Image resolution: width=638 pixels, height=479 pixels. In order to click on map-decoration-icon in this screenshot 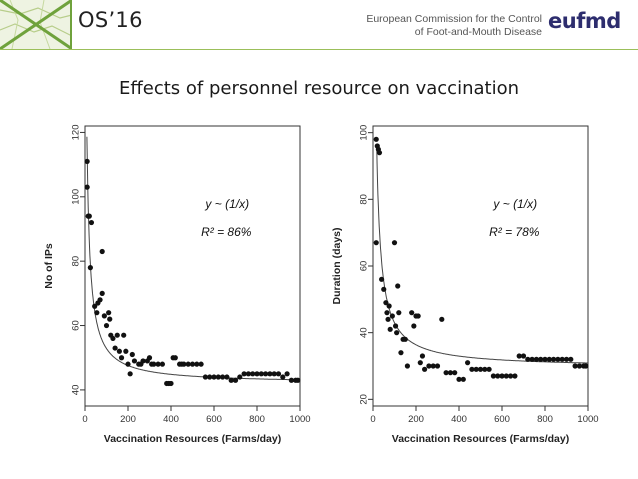, I will do `click(36, 24)`.